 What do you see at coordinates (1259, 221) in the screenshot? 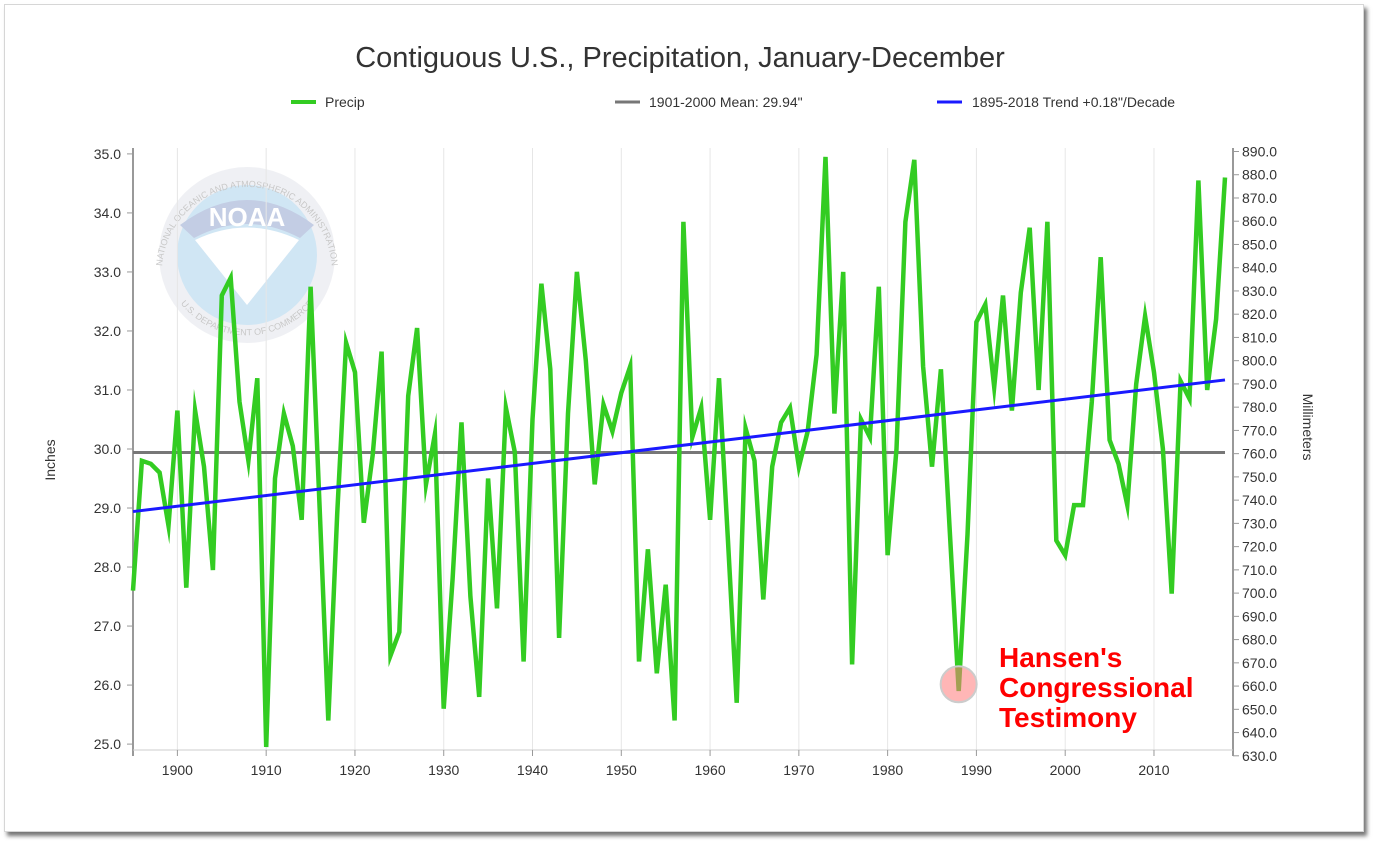
I see `y2-tick-label: 860.0` at bounding box center [1259, 221].